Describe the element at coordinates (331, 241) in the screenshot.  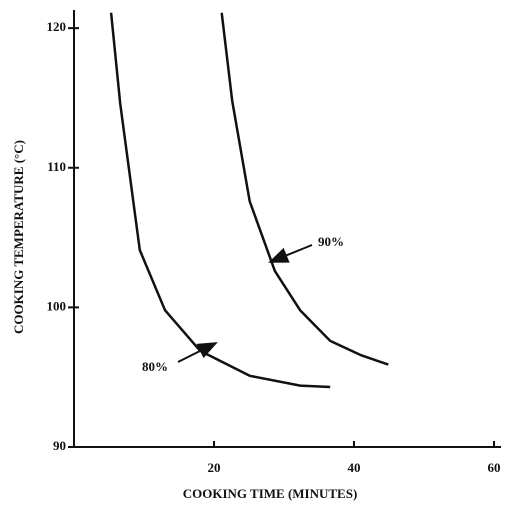
I see `series-label: 90%` at that location.